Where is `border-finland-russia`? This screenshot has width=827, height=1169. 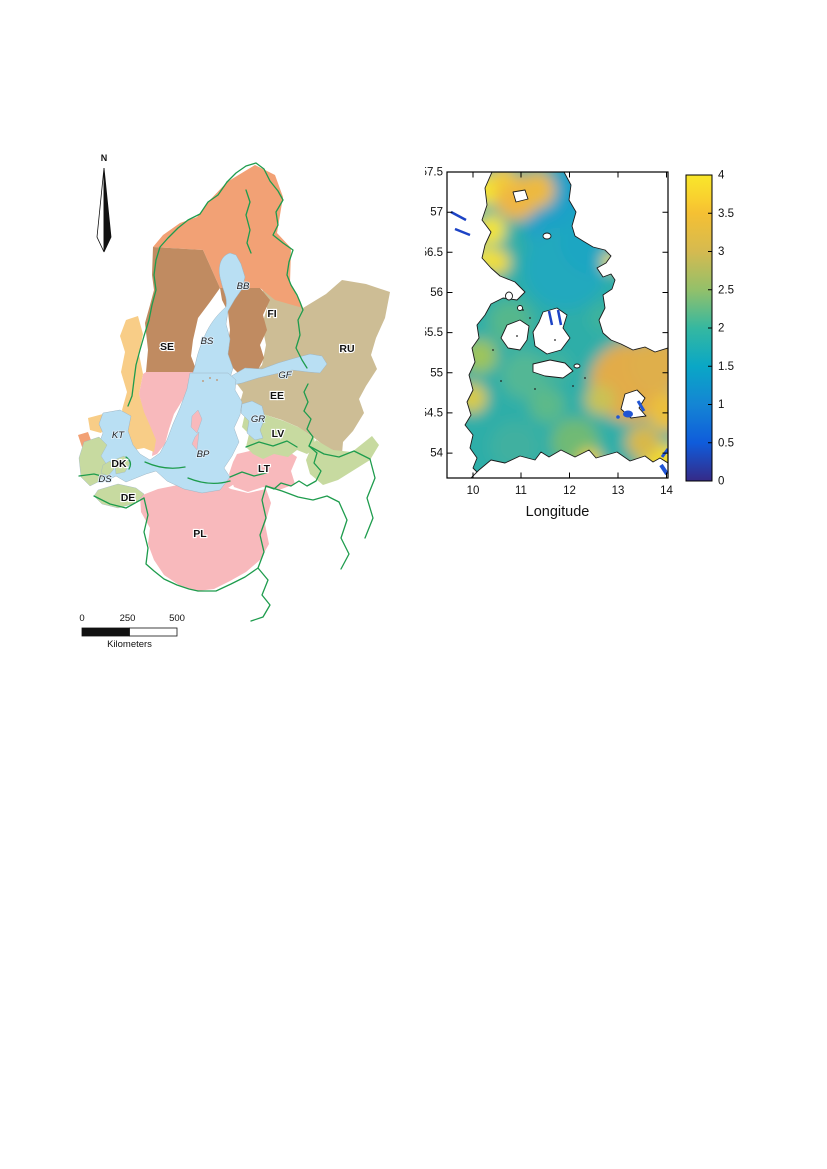
border-finland-russia is located at coordinates (267, 265).